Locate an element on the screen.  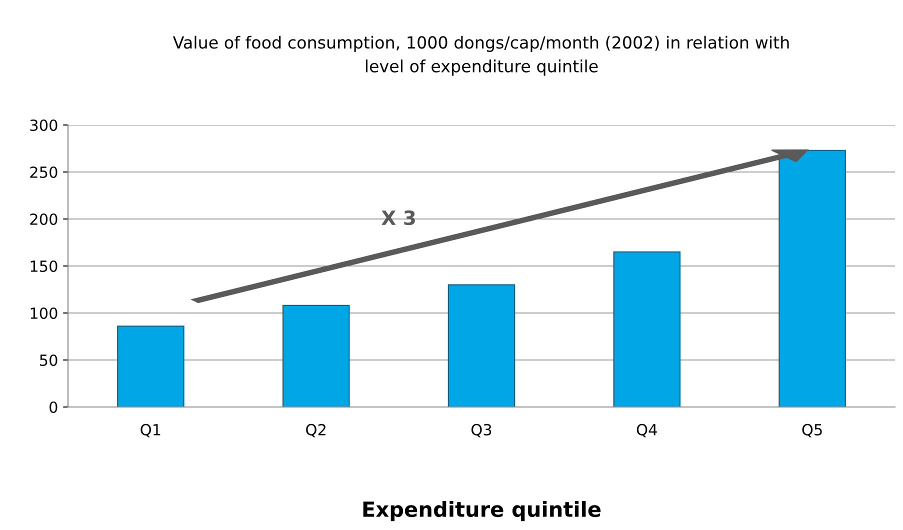
x-axis-title: Expenditure quintile is located at coordinates (482, 511).